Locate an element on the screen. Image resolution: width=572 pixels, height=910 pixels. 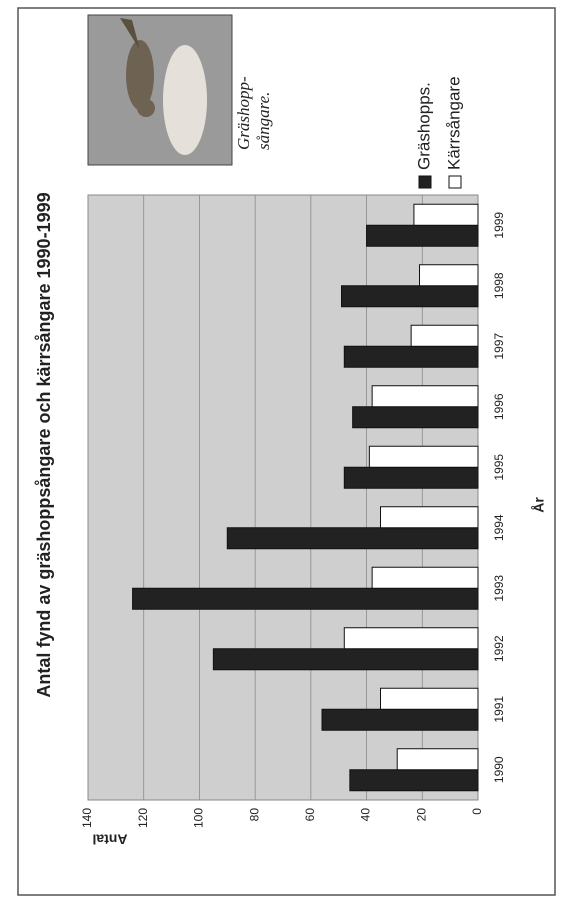
legend-label: Kärrsångare is located at coordinates (453, 123).